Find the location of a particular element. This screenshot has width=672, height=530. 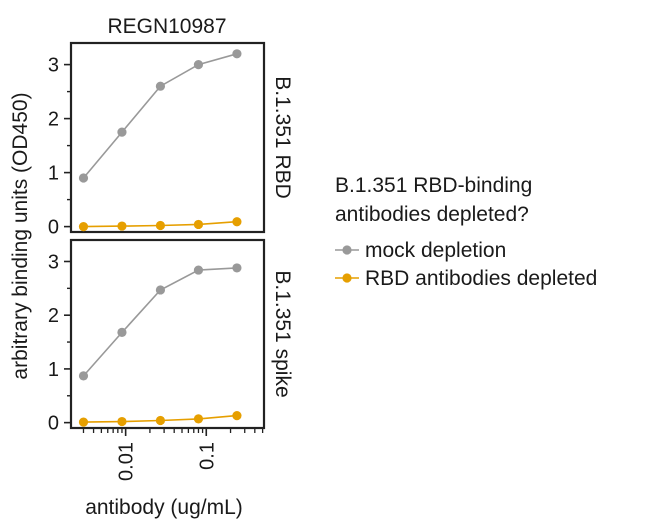

y-axis-label: arbitrary binding units (OD450) is located at coordinates (20, 235).